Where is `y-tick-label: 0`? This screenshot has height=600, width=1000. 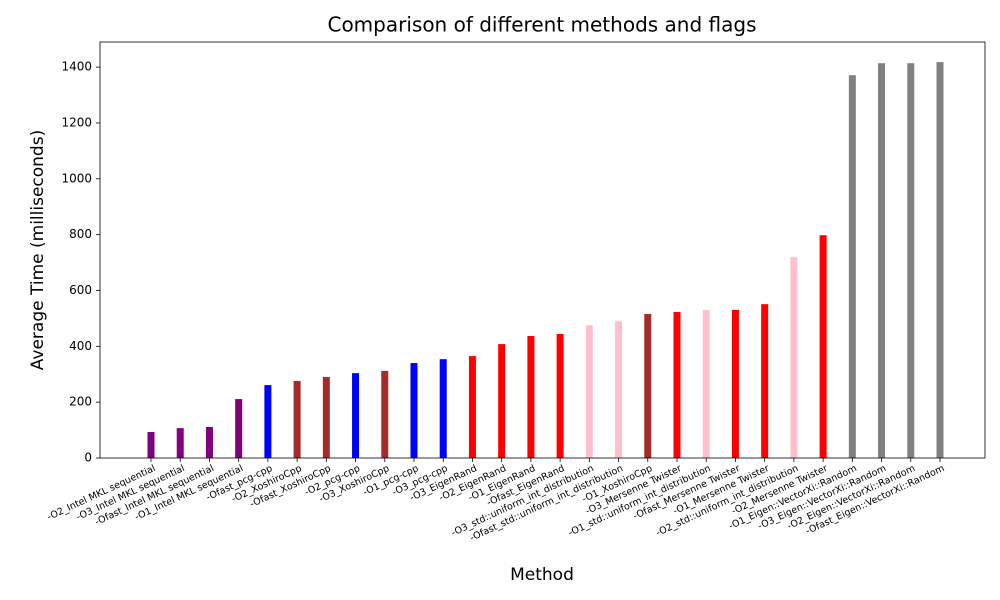
y-tick-label: 0 is located at coordinates (88, 458).